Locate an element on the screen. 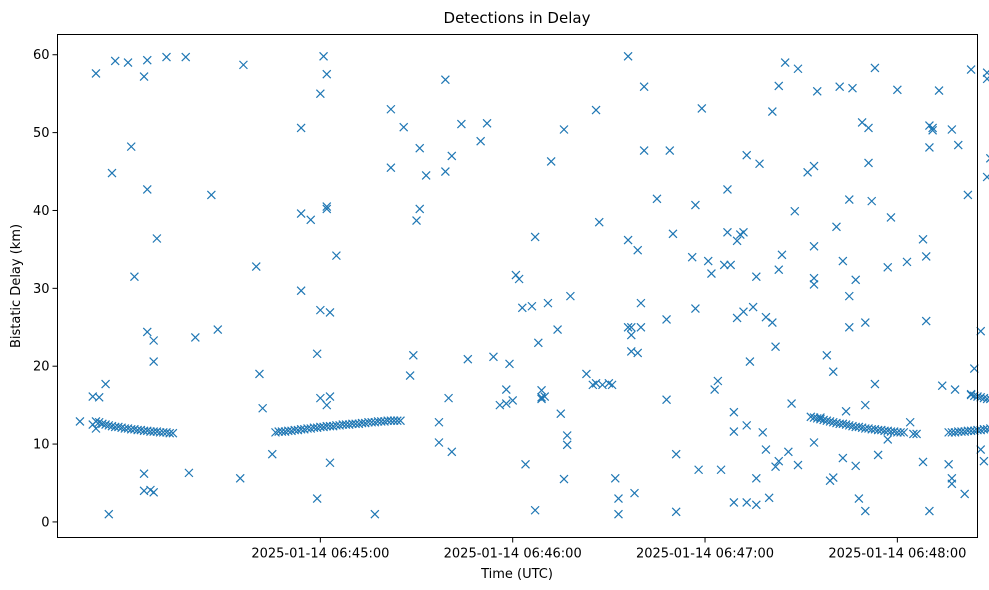 The height and width of the screenshot is (590, 989). x-tick-label: 2025-01-14 06:45:00 is located at coordinates (320, 554).